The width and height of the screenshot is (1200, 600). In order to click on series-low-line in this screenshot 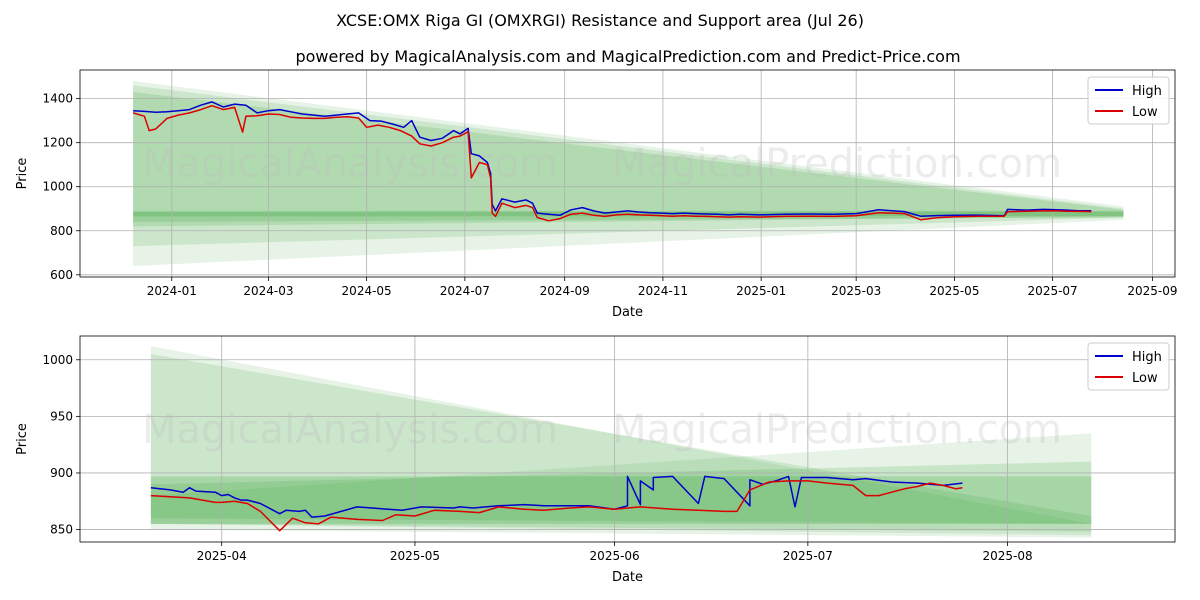, I will do `click(556, 506)`.